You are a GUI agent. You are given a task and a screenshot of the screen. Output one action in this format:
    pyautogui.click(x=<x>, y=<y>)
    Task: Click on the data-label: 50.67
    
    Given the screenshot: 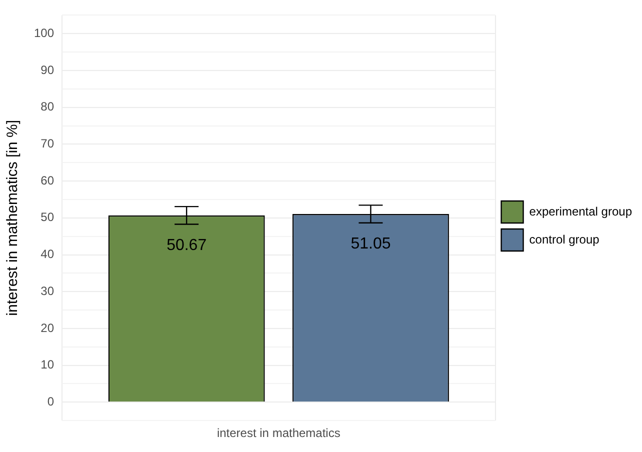 What is the action you would take?
    pyautogui.click(x=186, y=245)
    